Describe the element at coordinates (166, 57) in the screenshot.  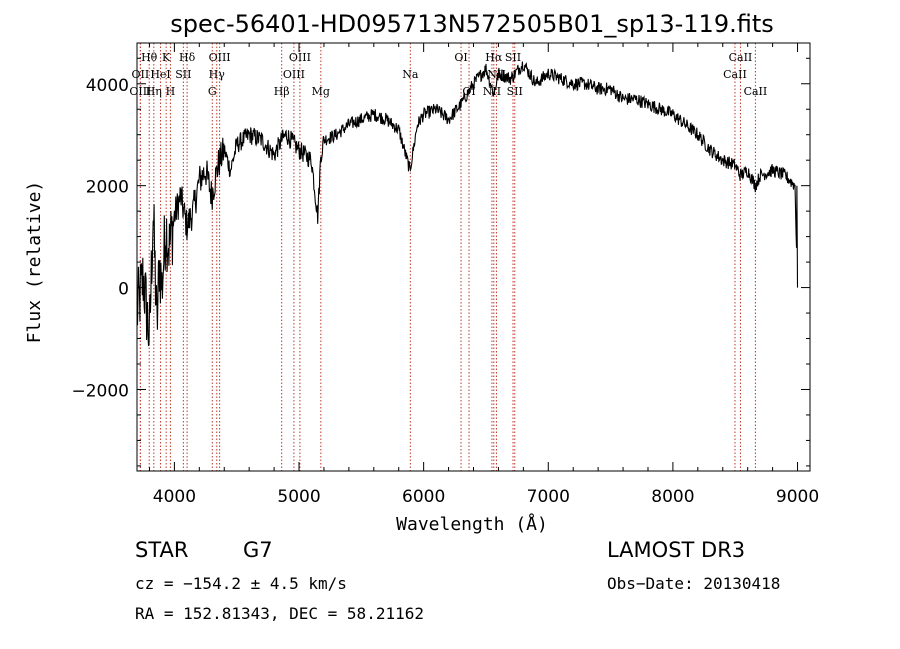
I see `line-label: K` at that location.